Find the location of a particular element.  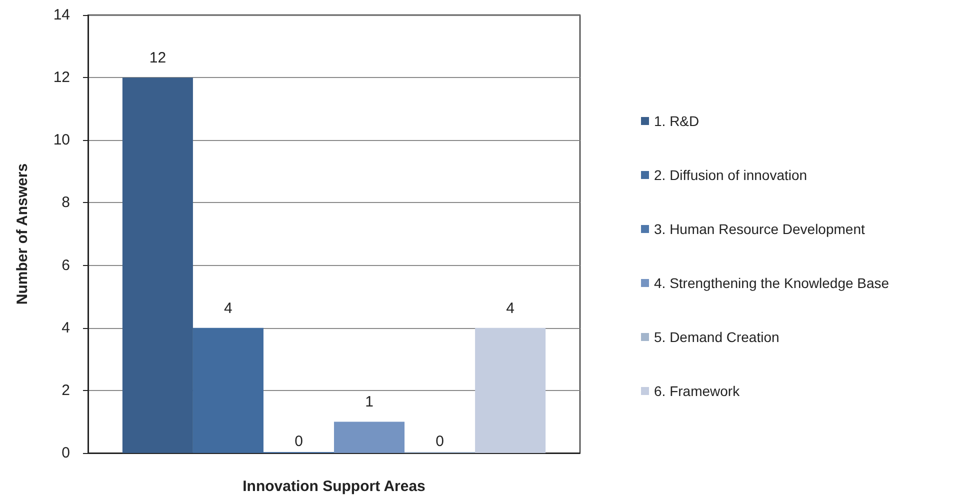

legend-label: 6. Framework is located at coordinates (697, 391).